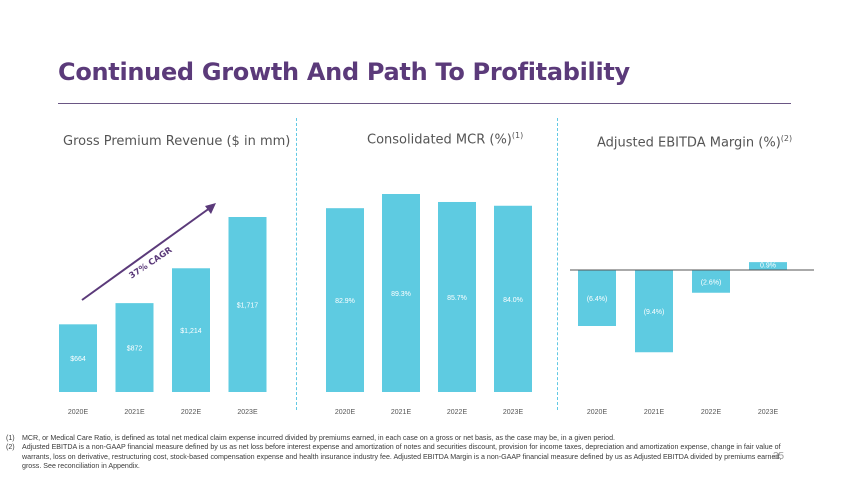 The width and height of the screenshot is (850, 479). Describe the element at coordinates (163, 316) in the screenshot. I see `gross-premium-chart: $664 2020E $872 2021E $1,214 2022E $1,717 2023E` at that location.